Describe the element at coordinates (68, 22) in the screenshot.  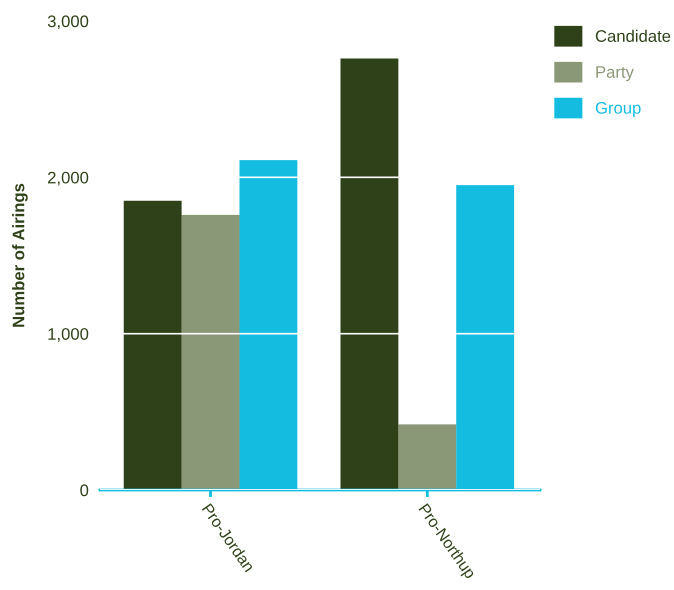
I see `y-tick-label: 3,000` at that location.